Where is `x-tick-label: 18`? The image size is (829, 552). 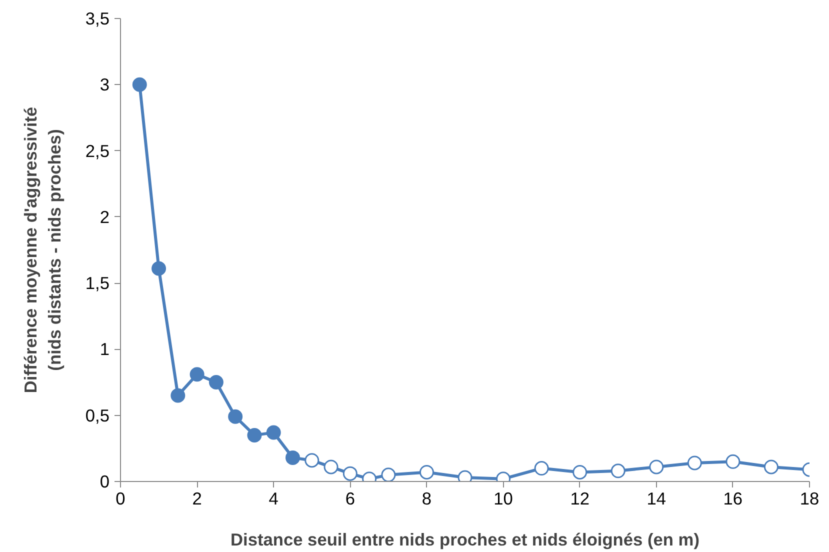
x-tick-label: 18 is located at coordinates (810, 498).